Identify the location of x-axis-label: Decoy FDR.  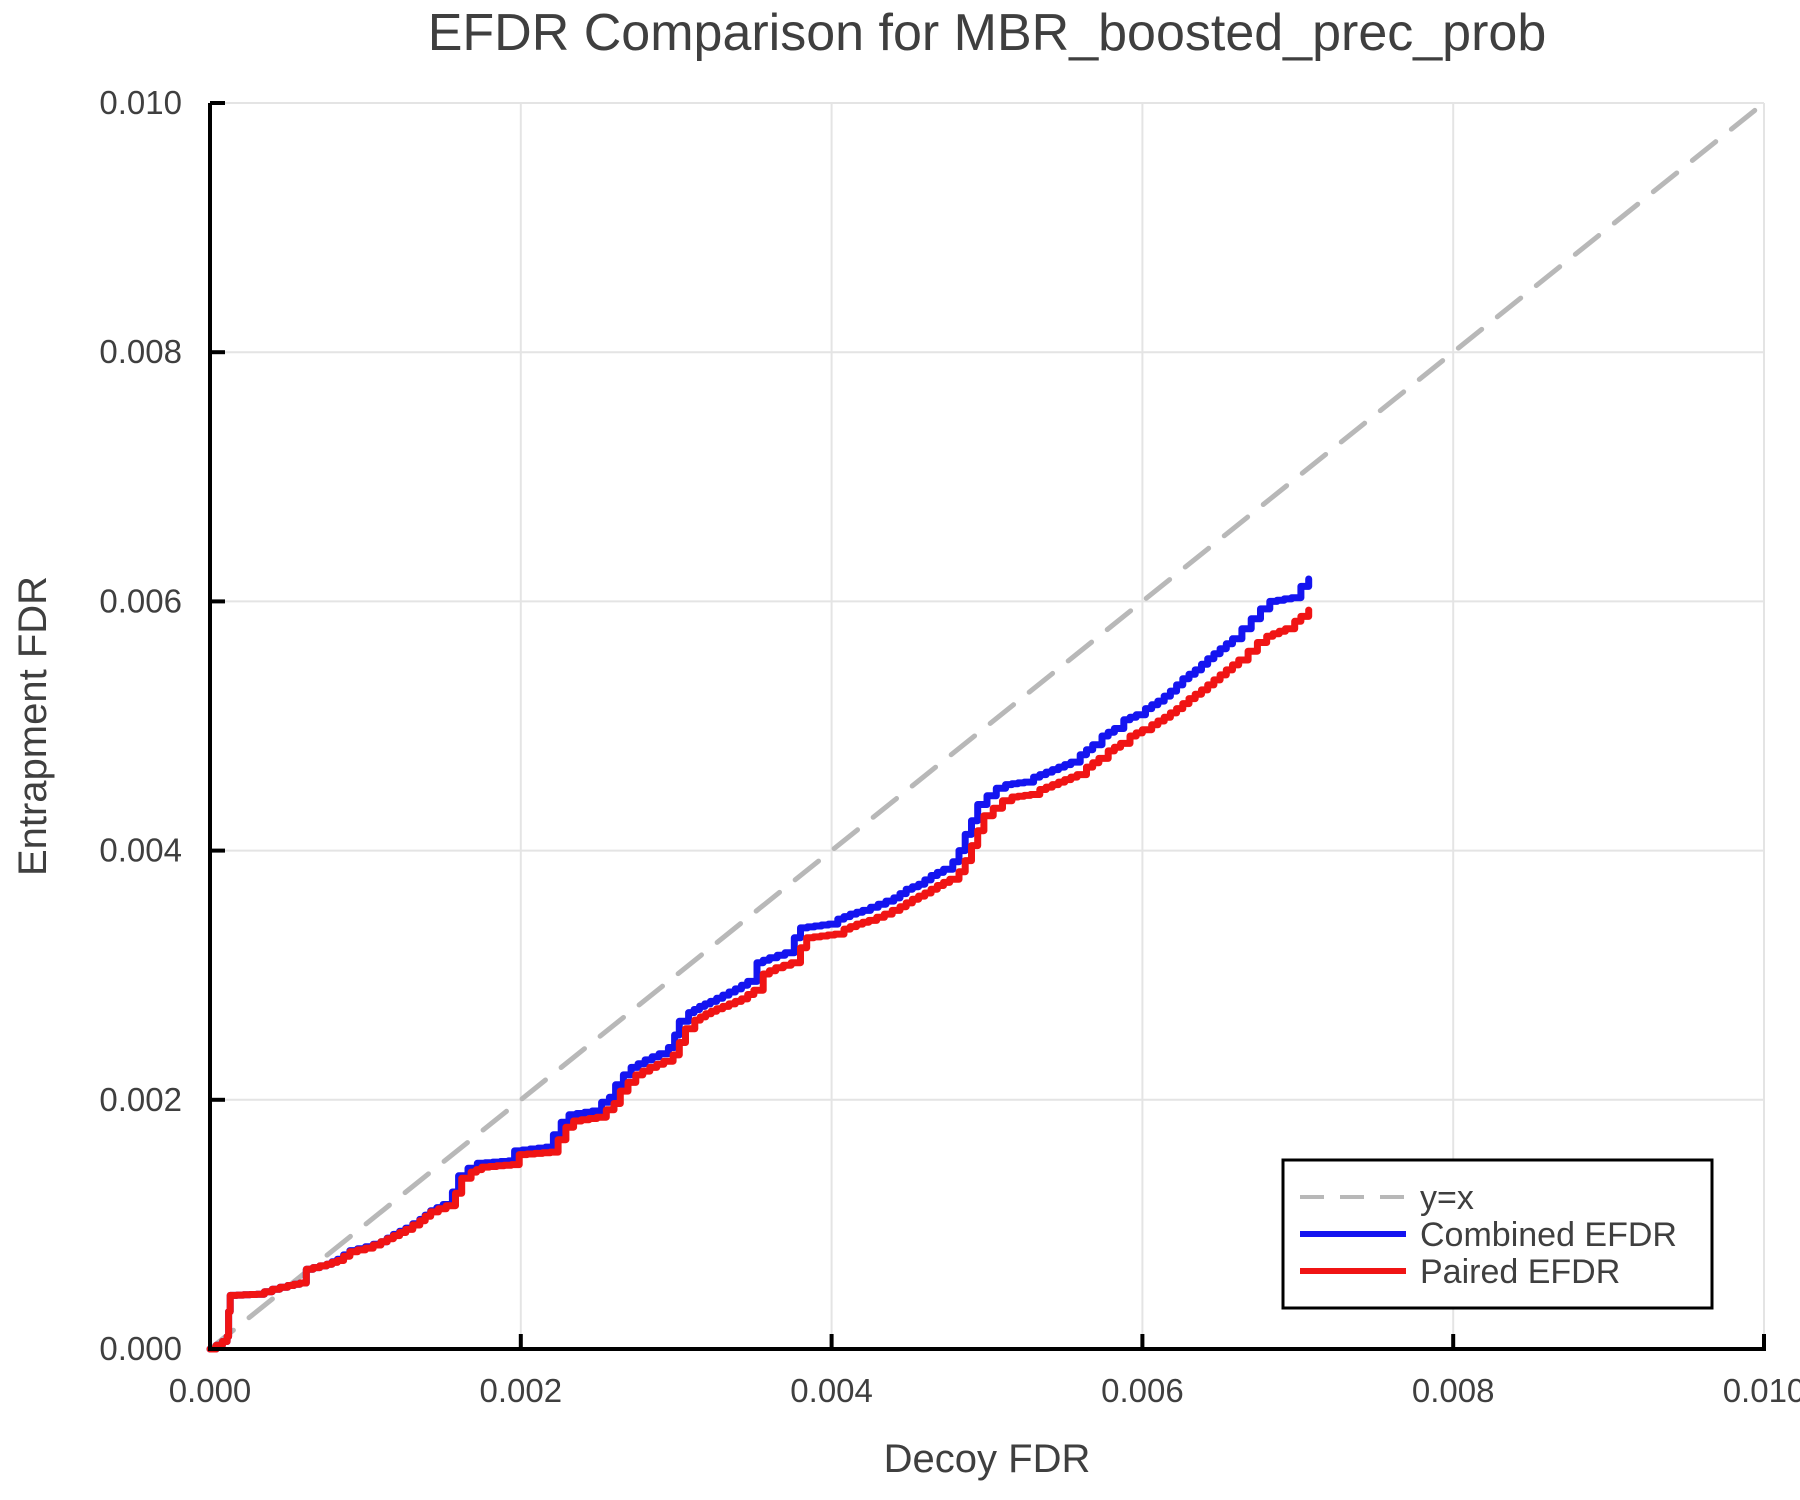
(987, 1459).